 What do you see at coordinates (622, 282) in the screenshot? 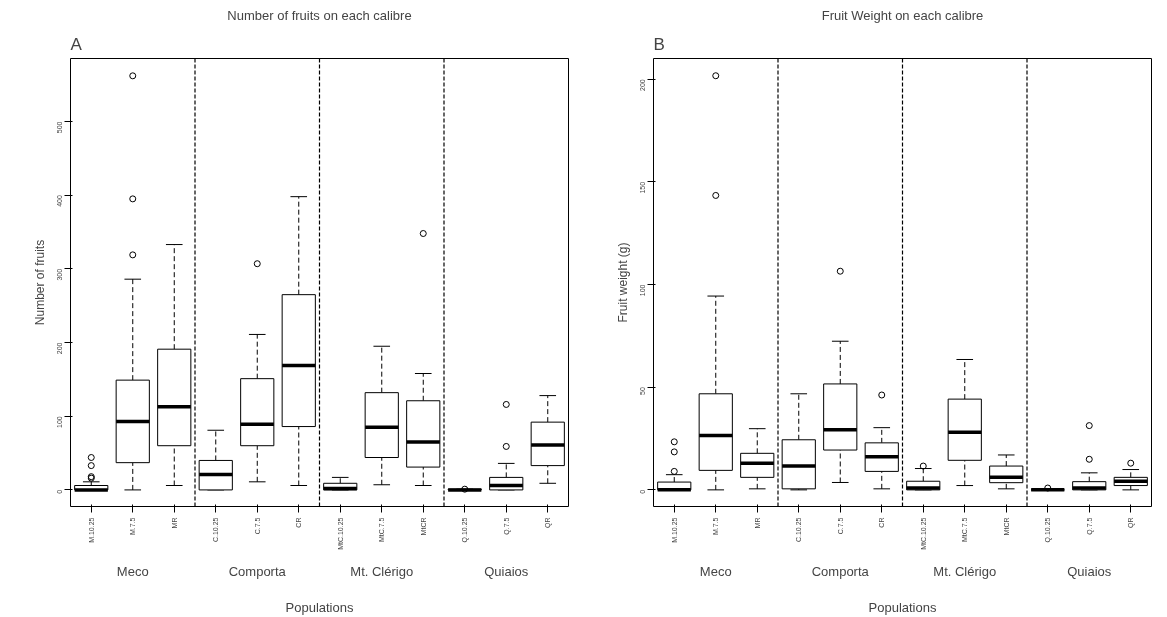
I see `y-axis-title: Fruit weight (g)` at bounding box center [622, 282].